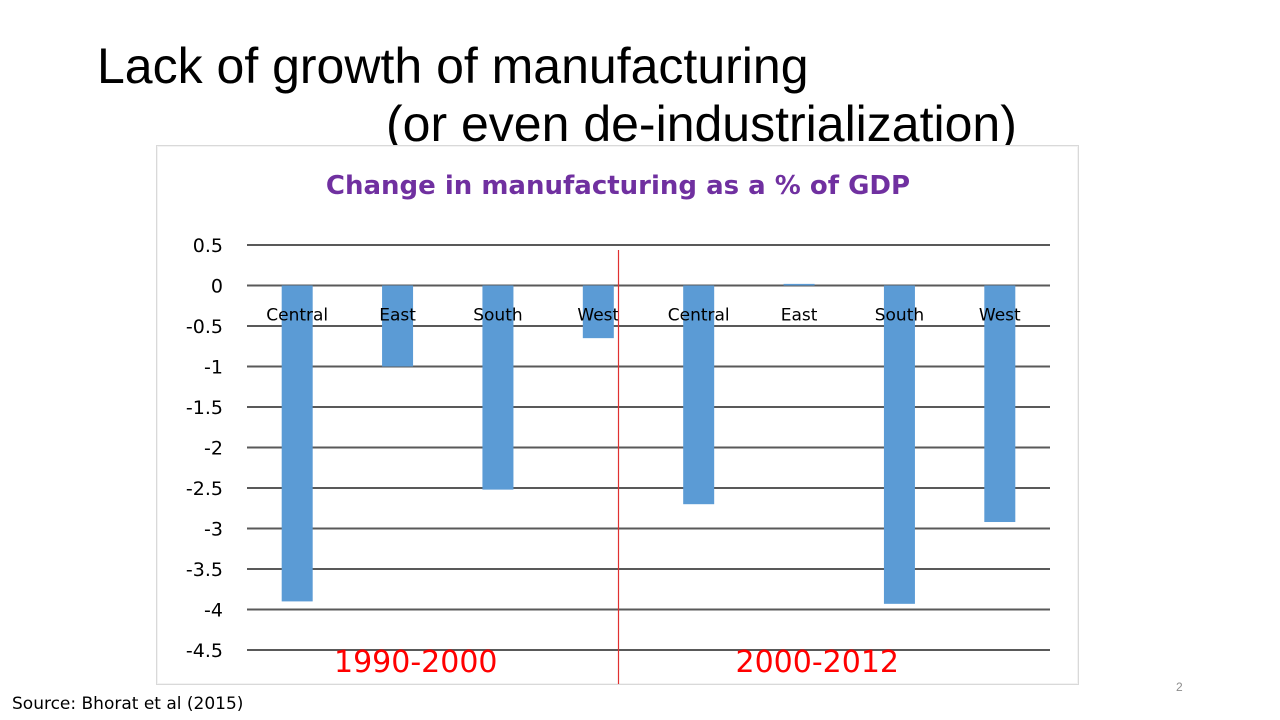  What do you see at coordinates (701, 124) in the screenshot?
I see `slide-title-line-2: (or even de-industrialization)` at bounding box center [701, 124].